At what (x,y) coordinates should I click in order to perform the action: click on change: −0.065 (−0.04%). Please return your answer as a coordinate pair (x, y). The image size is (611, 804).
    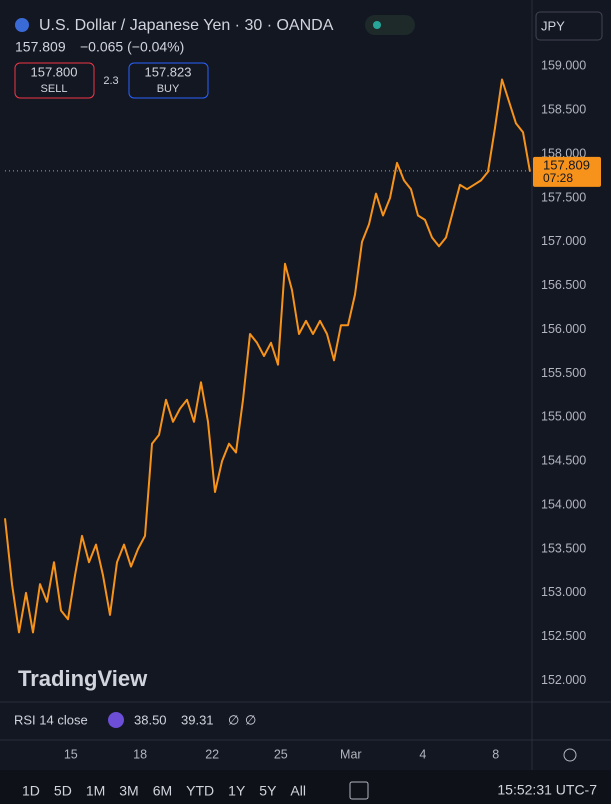
    Looking at the image, I should click on (132, 47).